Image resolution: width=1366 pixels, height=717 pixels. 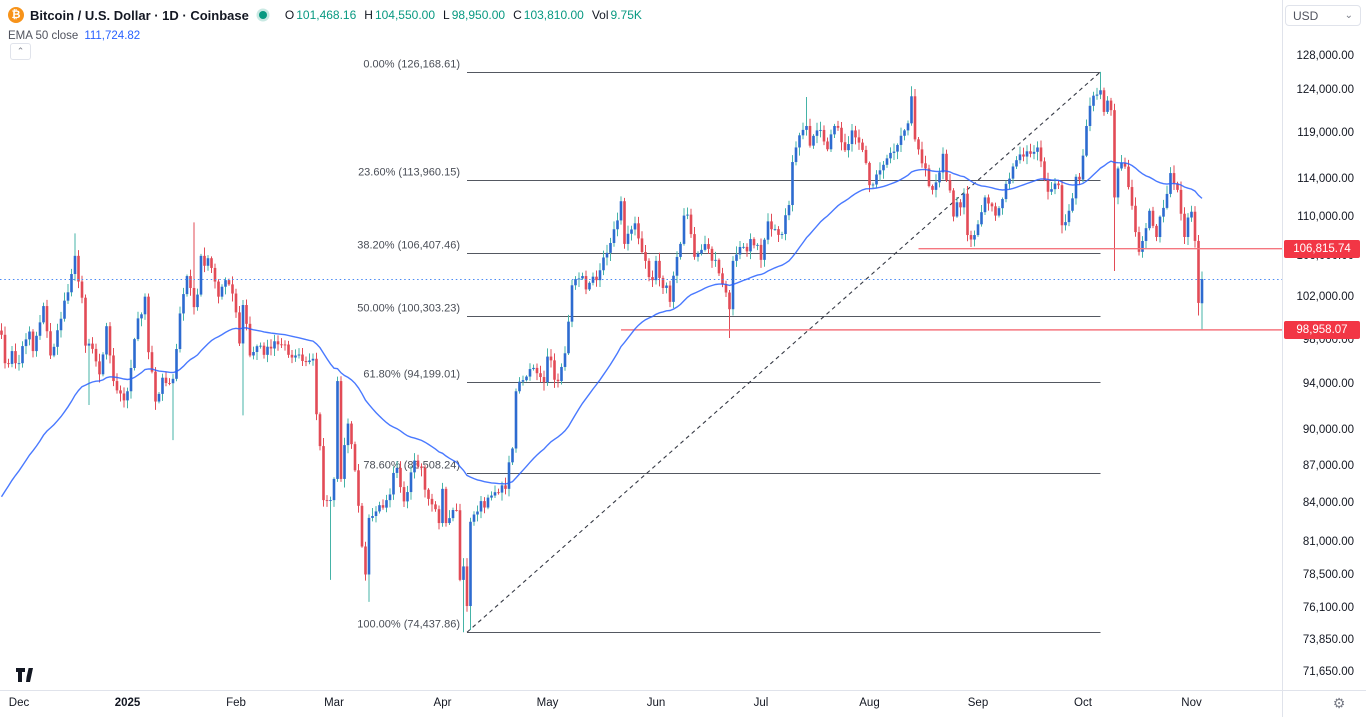 I want to click on legend-collapse-button: ⌃, so click(x=20, y=51).